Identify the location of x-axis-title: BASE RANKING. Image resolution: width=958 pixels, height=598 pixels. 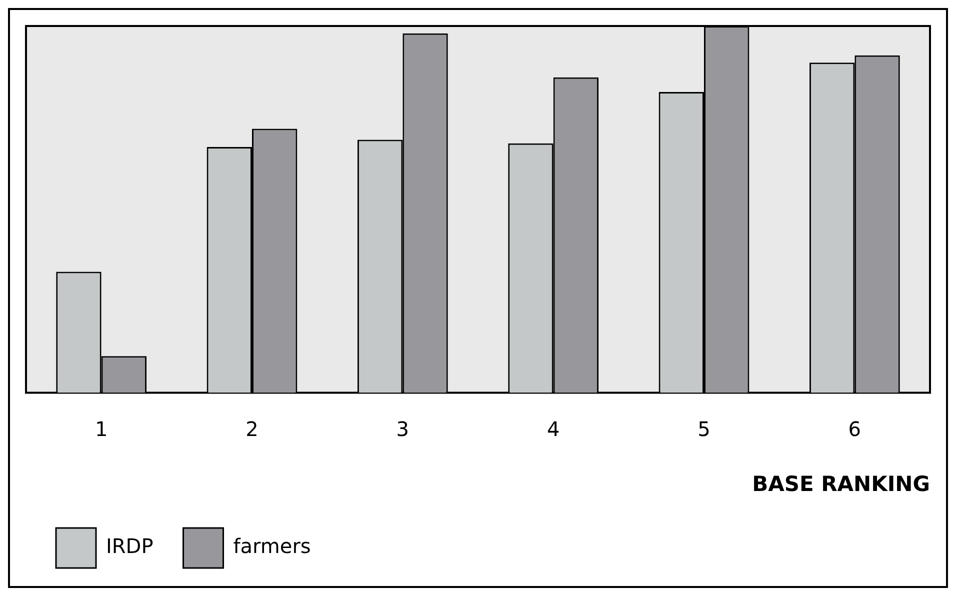
(841, 484).